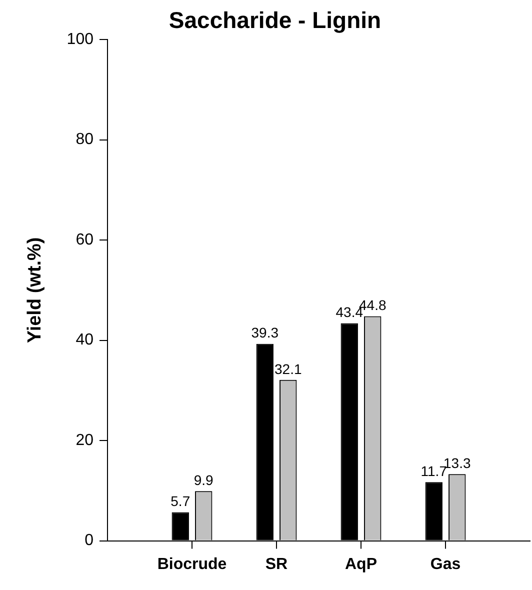  Describe the element at coordinates (85, 139) in the screenshot. I see `y-tick-label: 80` at that location.